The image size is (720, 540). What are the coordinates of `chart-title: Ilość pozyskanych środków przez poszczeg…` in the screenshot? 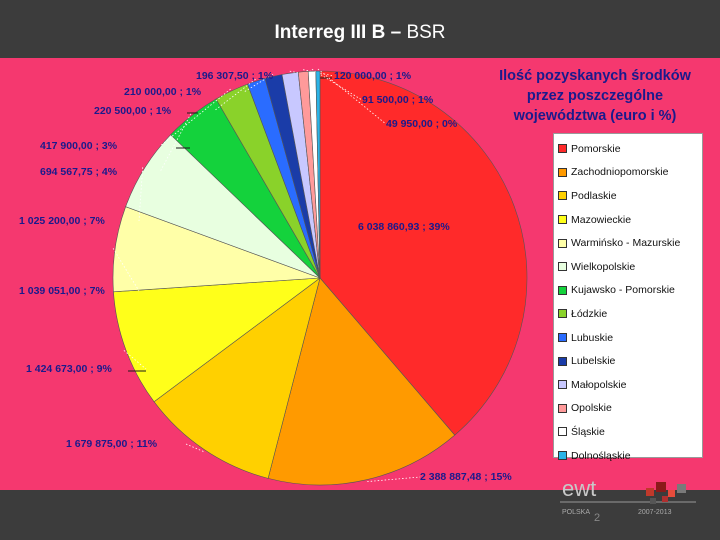 It's located at (595, 96).